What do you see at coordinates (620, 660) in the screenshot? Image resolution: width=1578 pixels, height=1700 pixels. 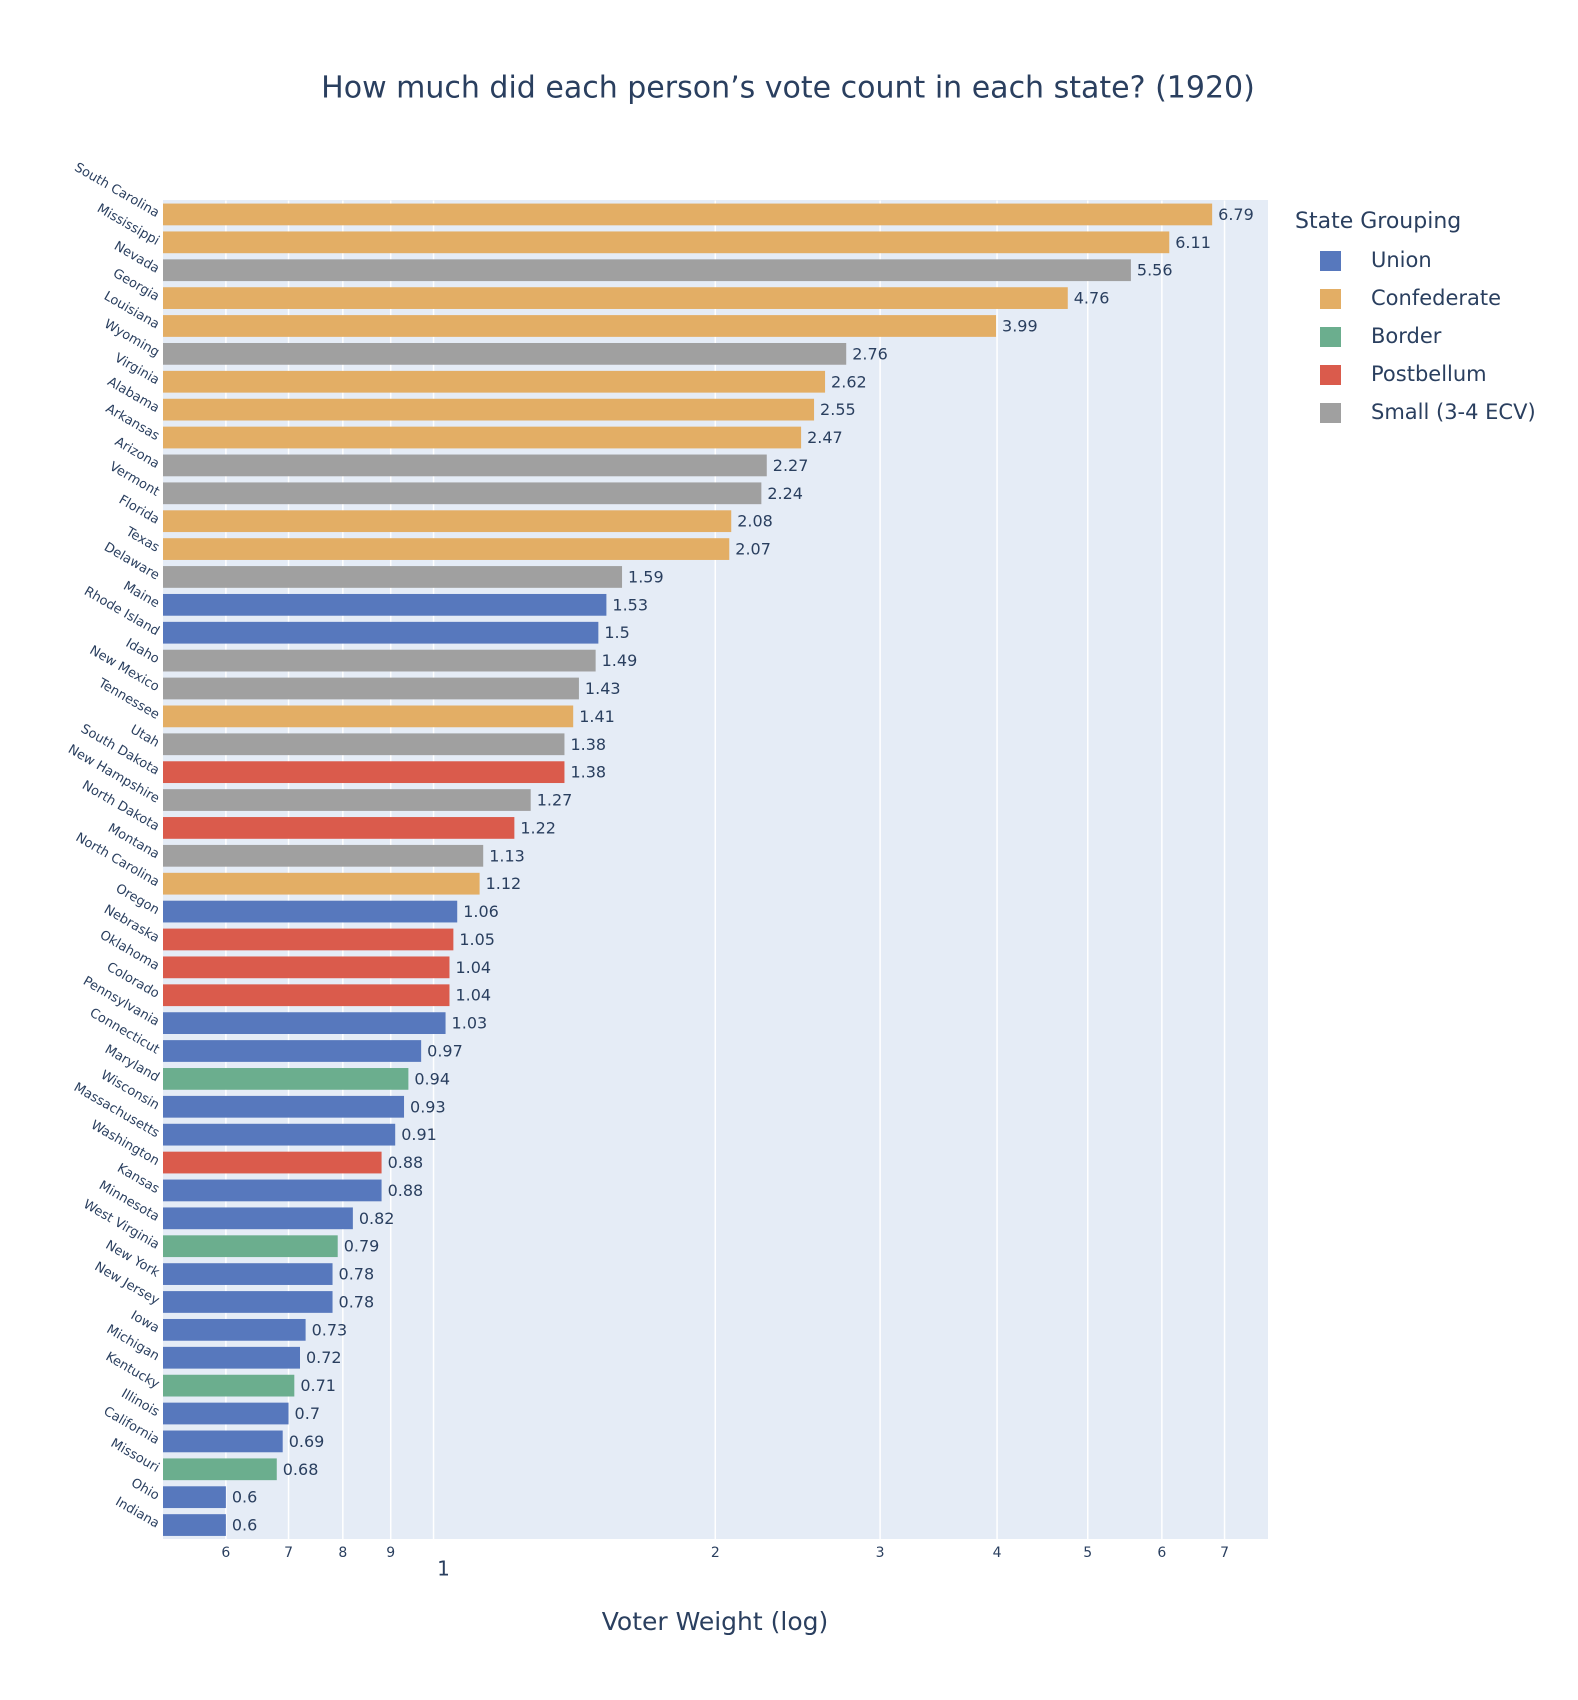 I see `data-label: 1.49` at bounding box center [620, 660].